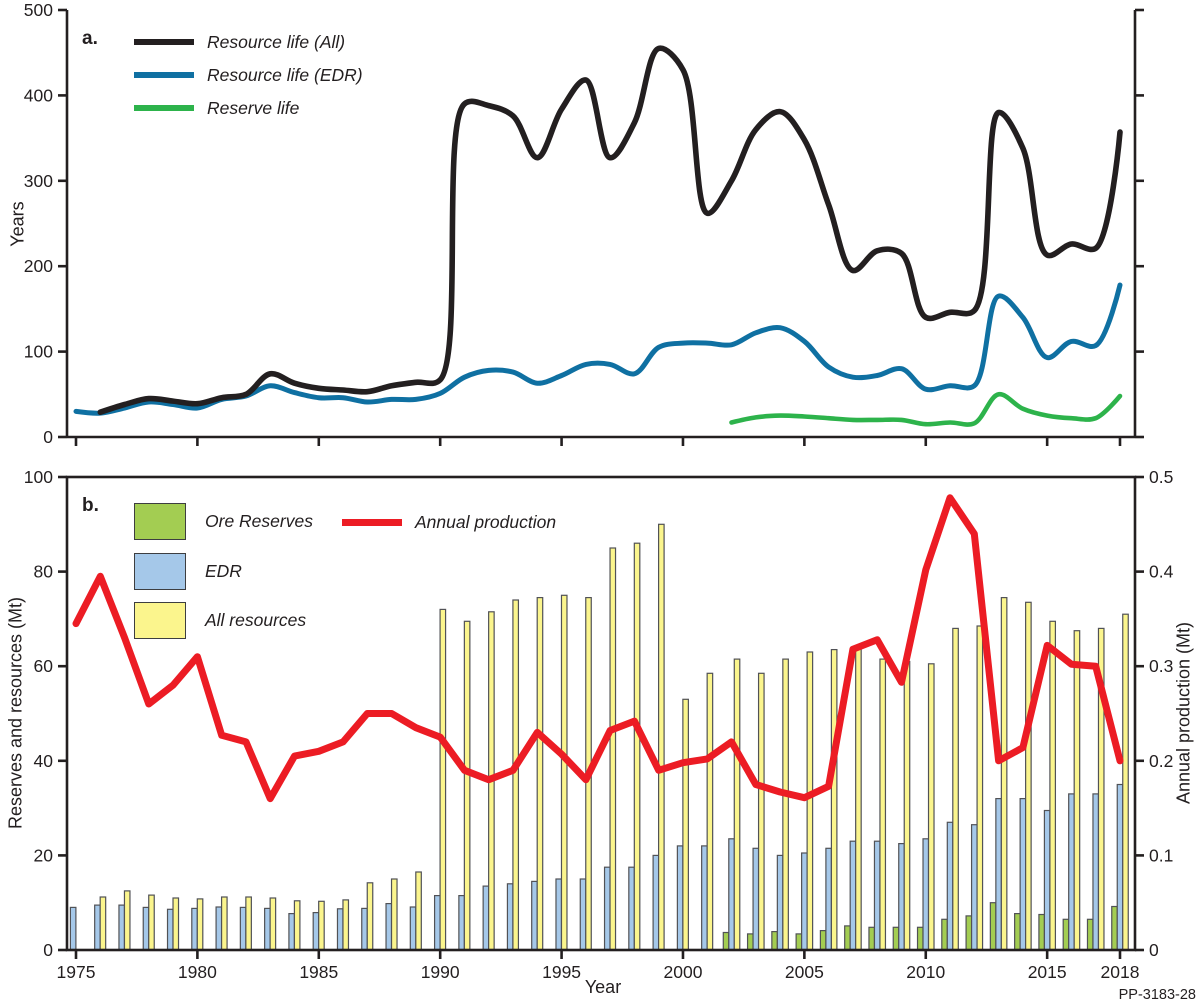 Image resolution: width=1200 pixels, height=1006 pixels. I want to click on panel-b-y-tick-left-label: 20, so click(44, 855).